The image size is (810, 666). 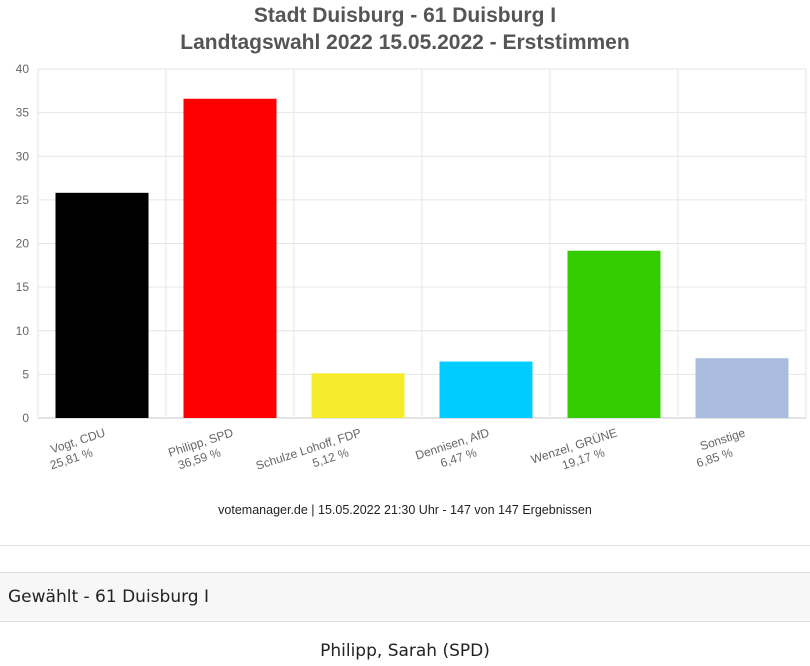 What do you see at coordinates (405, 597) in the screenshot?
I see `elected-section-header: Gewählt - 61 Duisburg I` at bounding box center [405, 597].